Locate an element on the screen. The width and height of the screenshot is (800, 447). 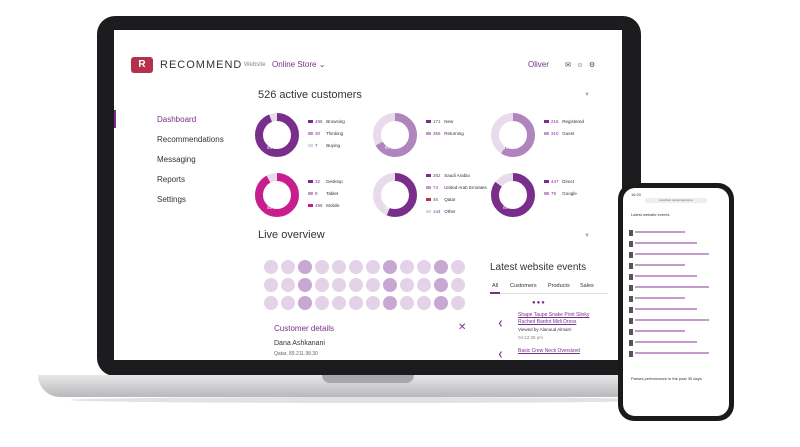
settings-icon: ⚙ is located at coordinates (592, 65).